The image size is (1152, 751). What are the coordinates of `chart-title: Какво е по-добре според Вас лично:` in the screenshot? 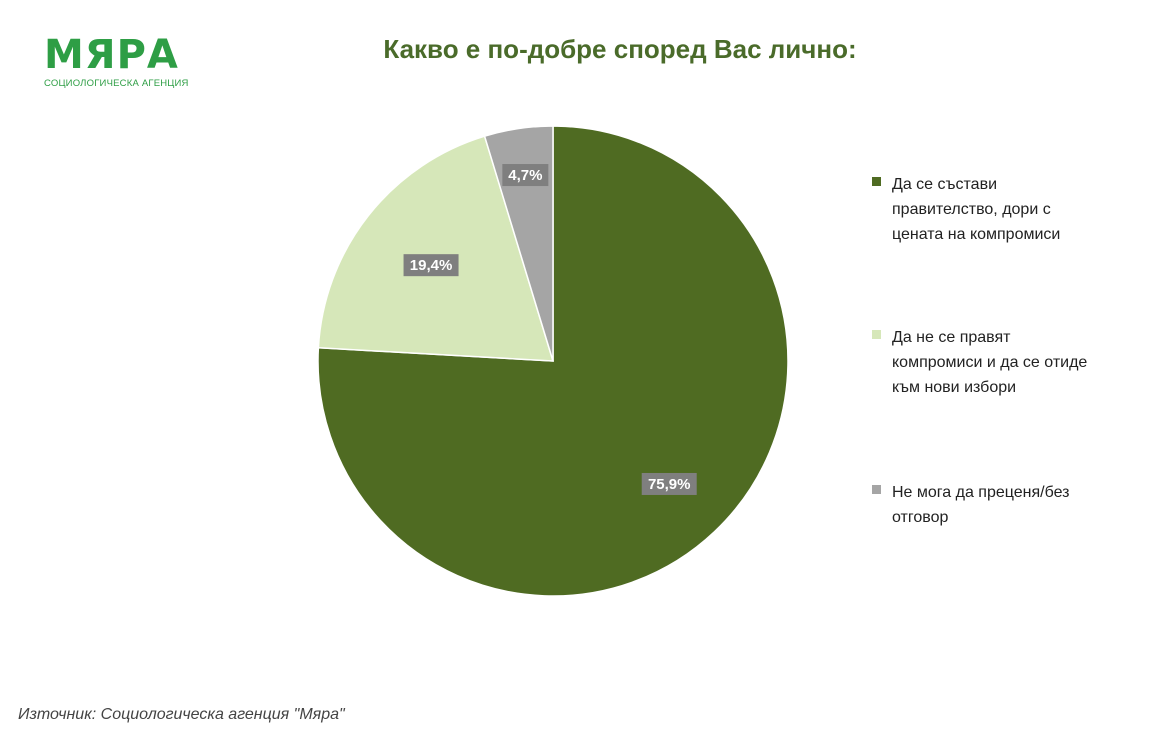 It's located at (620, 49).